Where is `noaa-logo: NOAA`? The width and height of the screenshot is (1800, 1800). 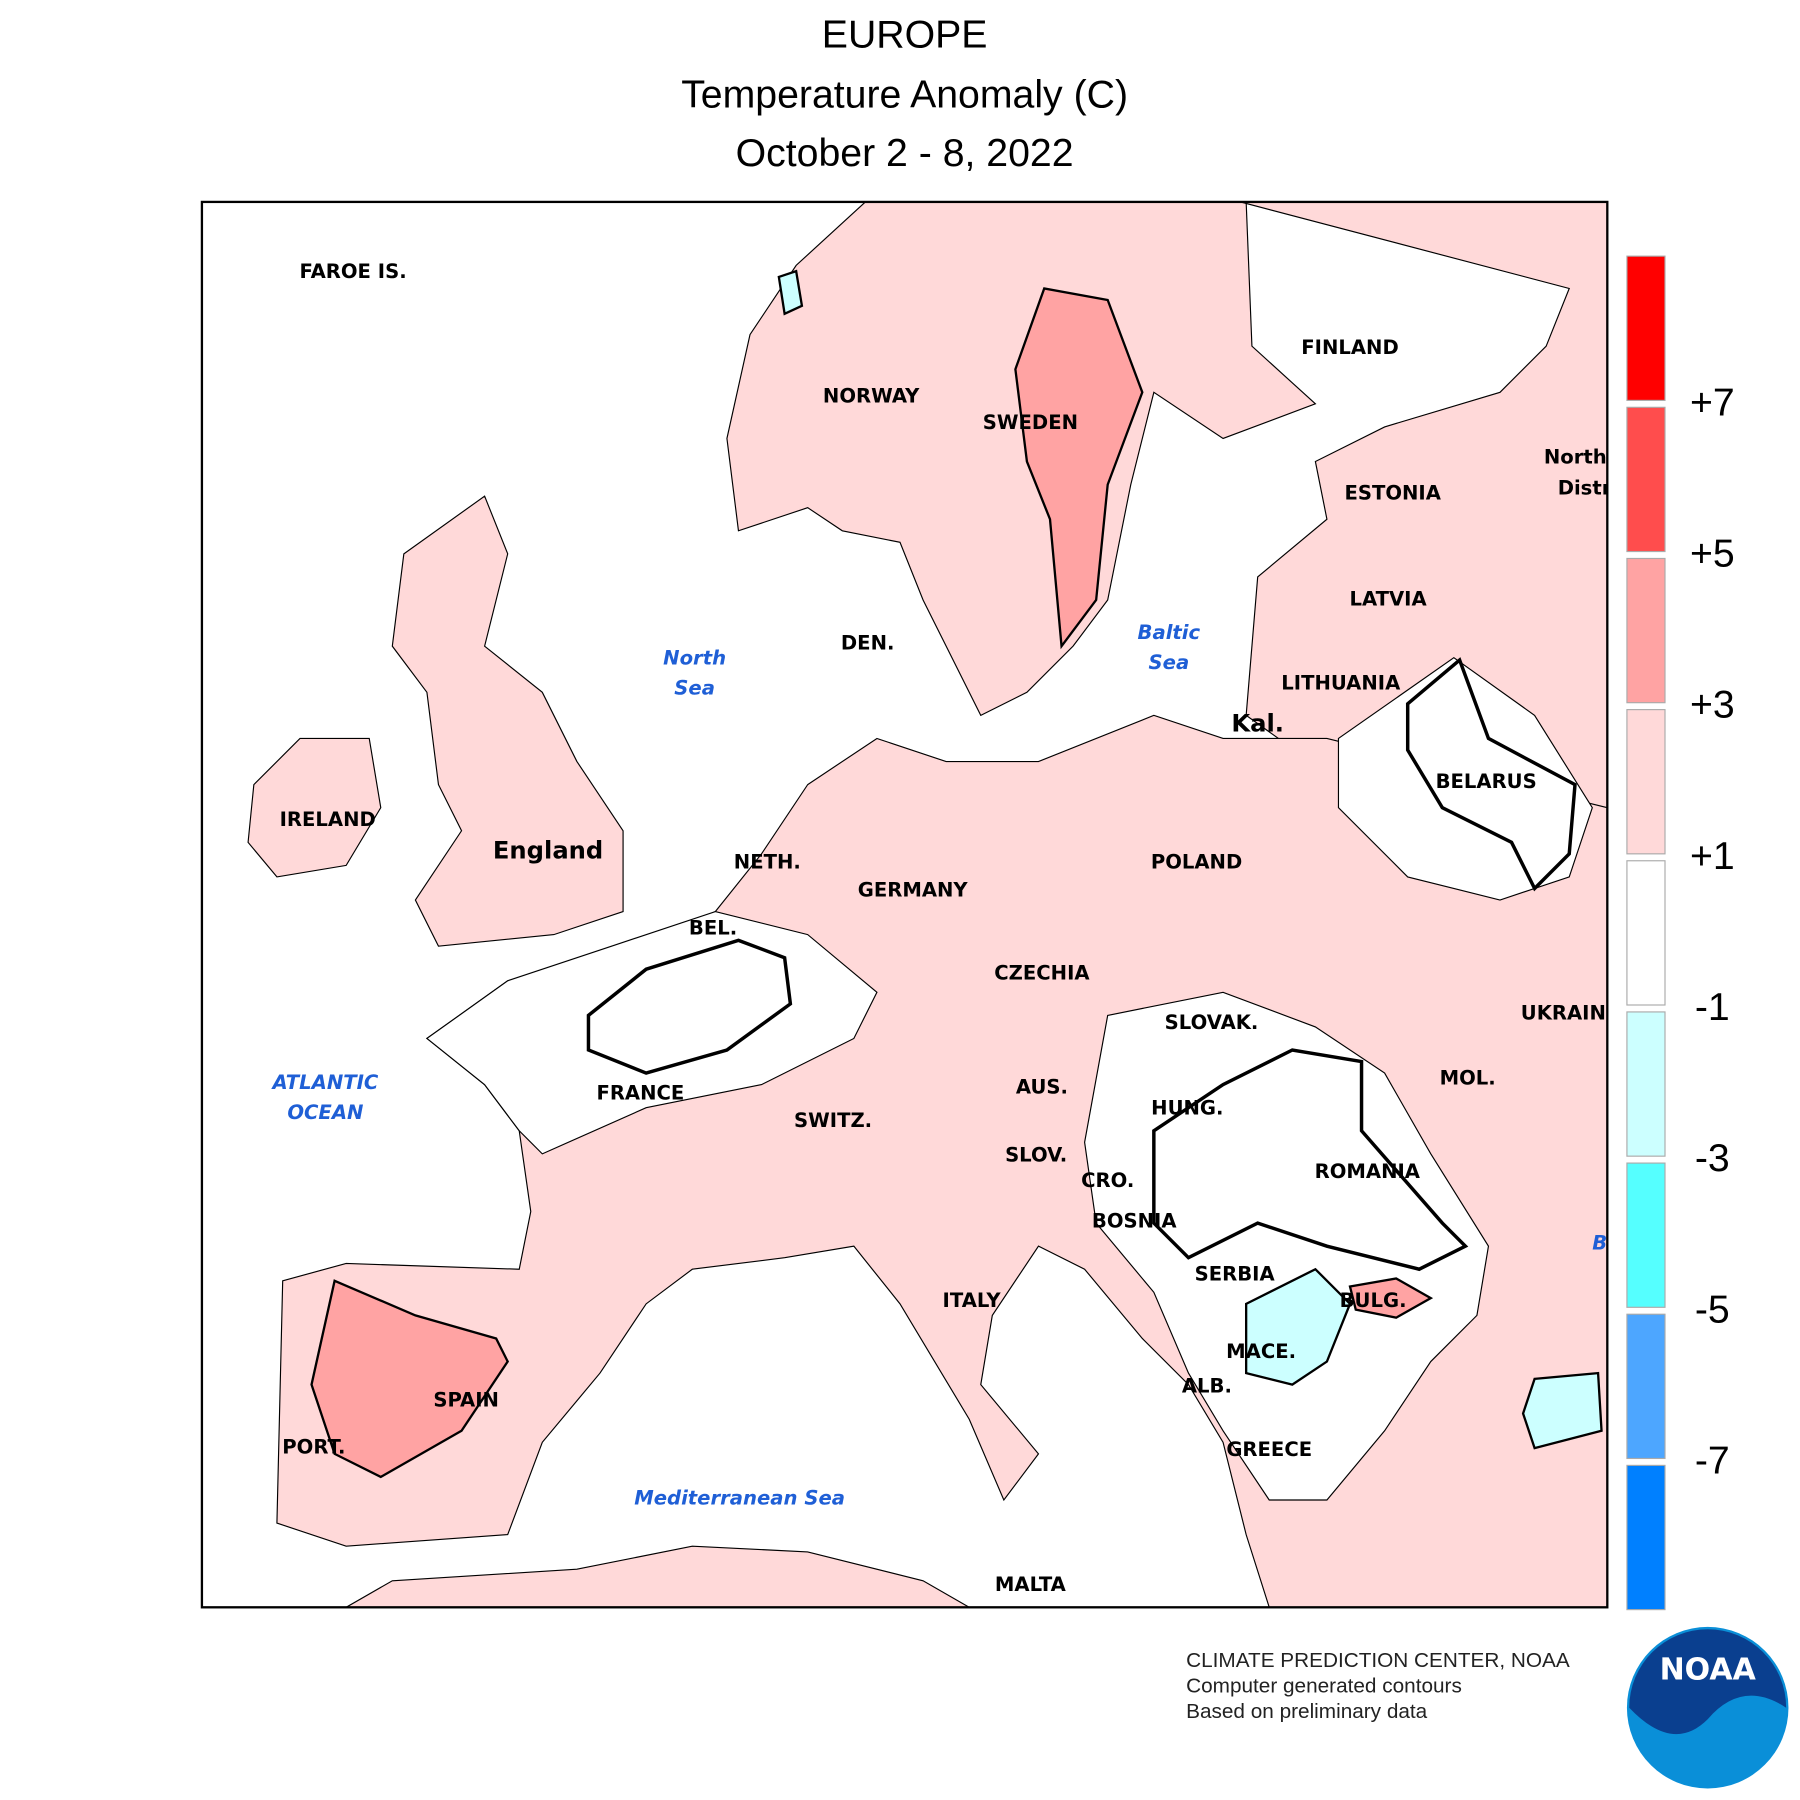 noaa-logo: NOAA is located at coordinates (1707, 1707).